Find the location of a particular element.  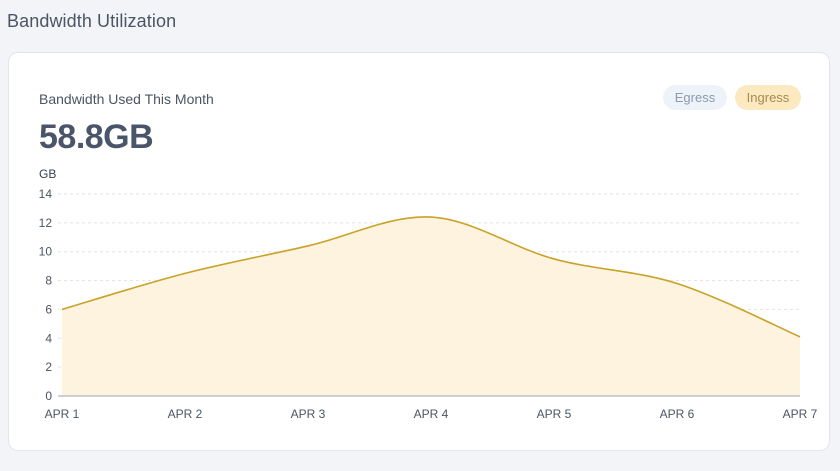

page-title: Bandwidth Utilization is located at coordinates (92, 21).